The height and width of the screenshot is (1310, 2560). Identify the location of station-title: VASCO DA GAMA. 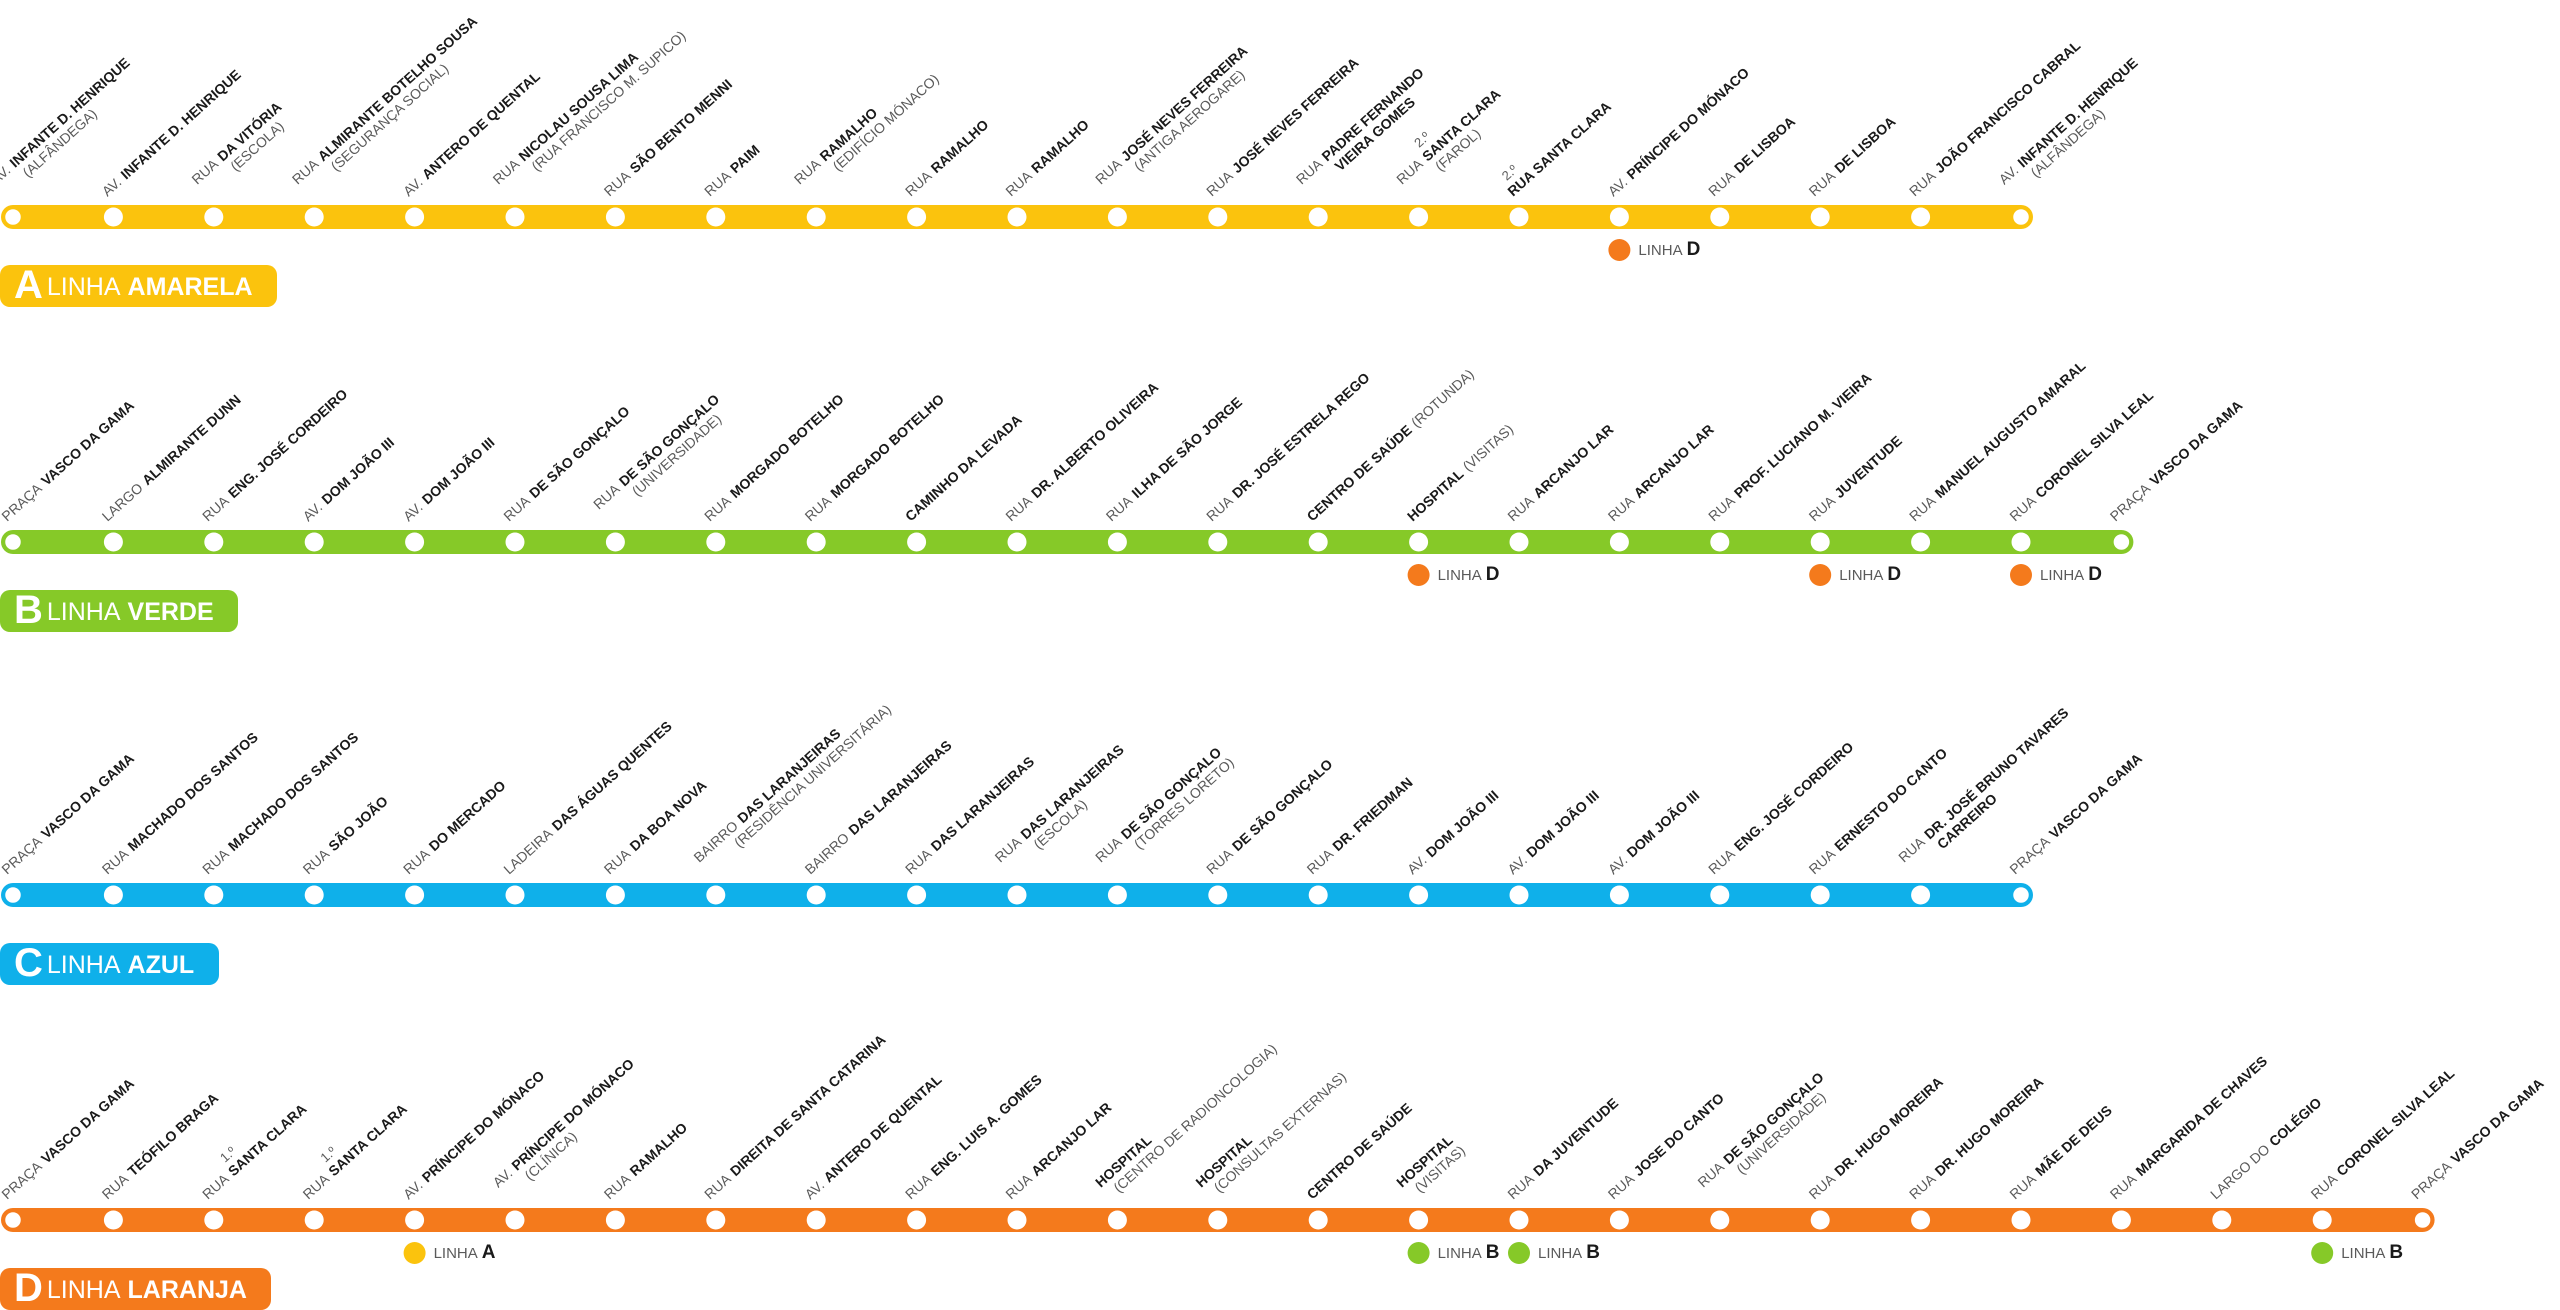
(2496, 1121).